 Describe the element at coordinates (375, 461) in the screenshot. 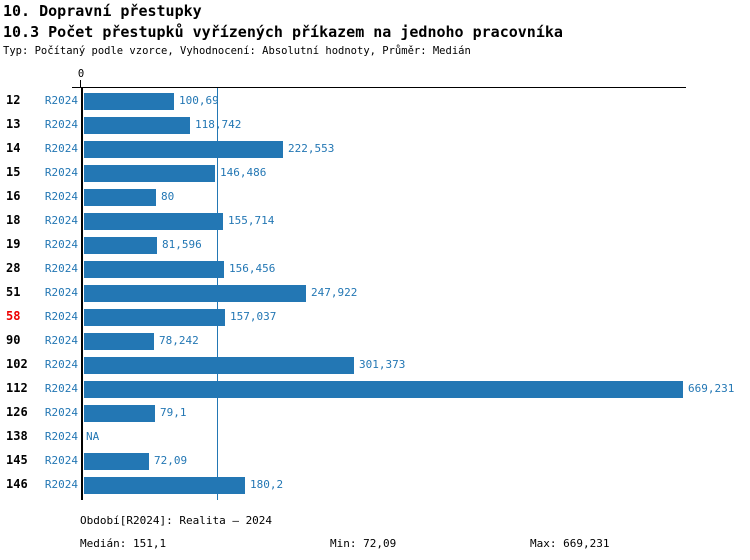

I see `chart-row: 145 R2024 72,09` at that location.